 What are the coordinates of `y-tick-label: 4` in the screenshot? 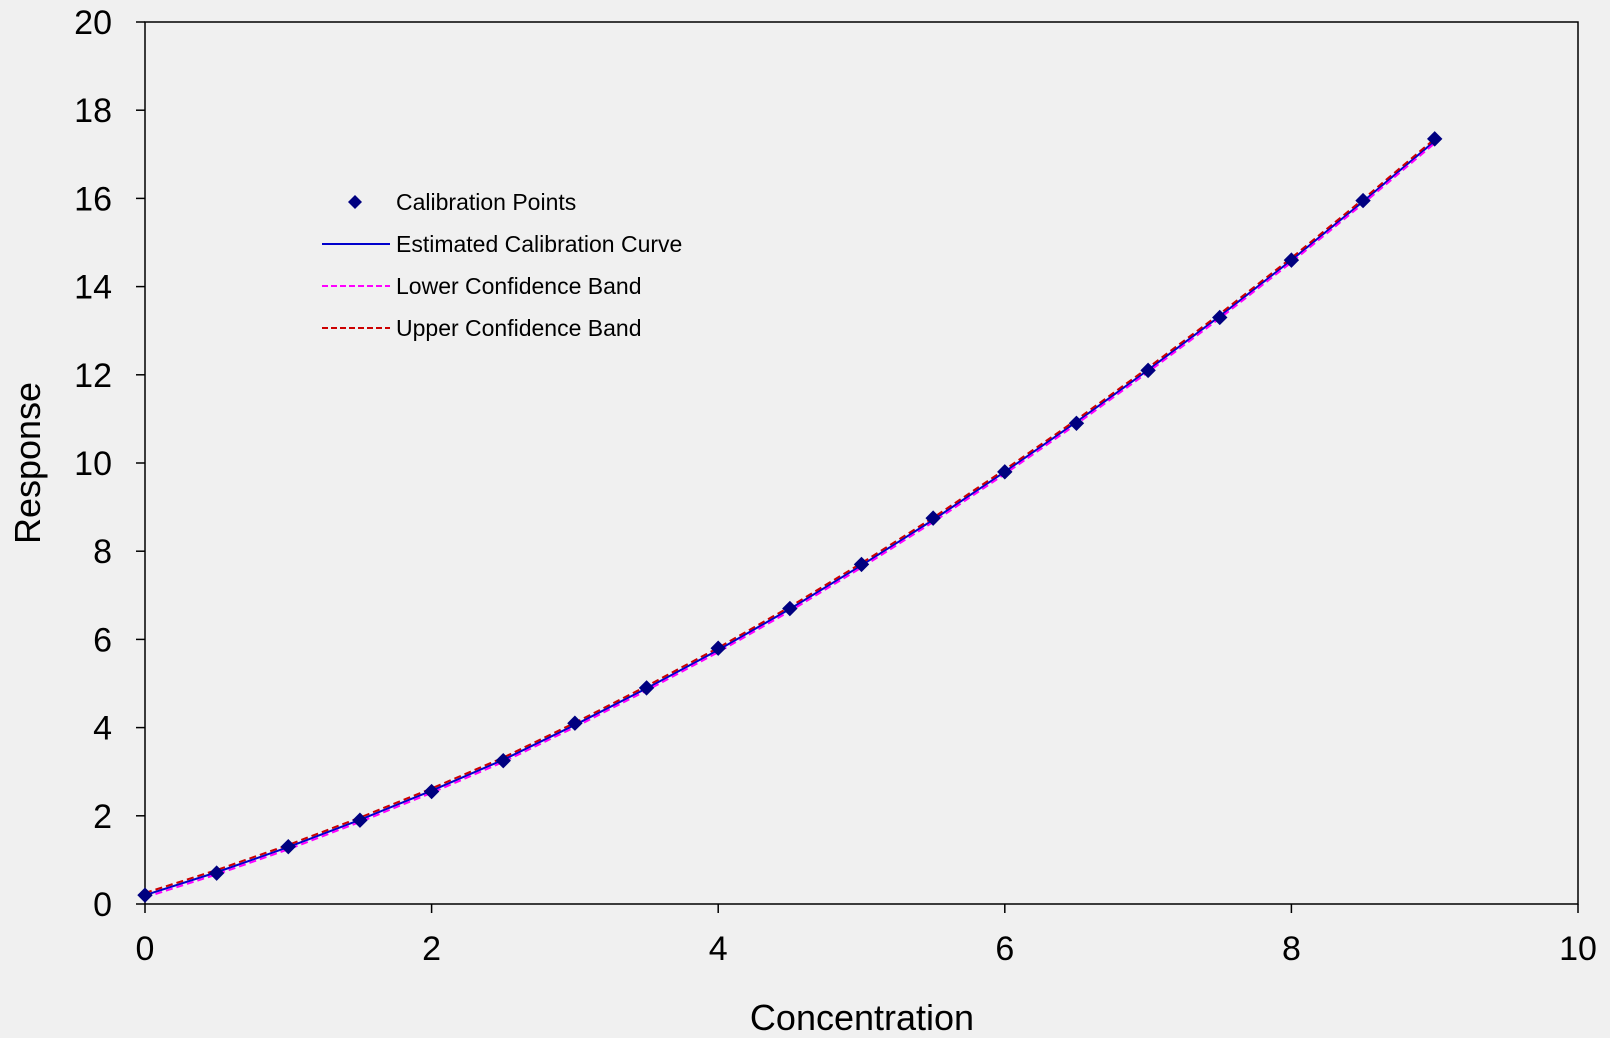 It's located at (102, 729).